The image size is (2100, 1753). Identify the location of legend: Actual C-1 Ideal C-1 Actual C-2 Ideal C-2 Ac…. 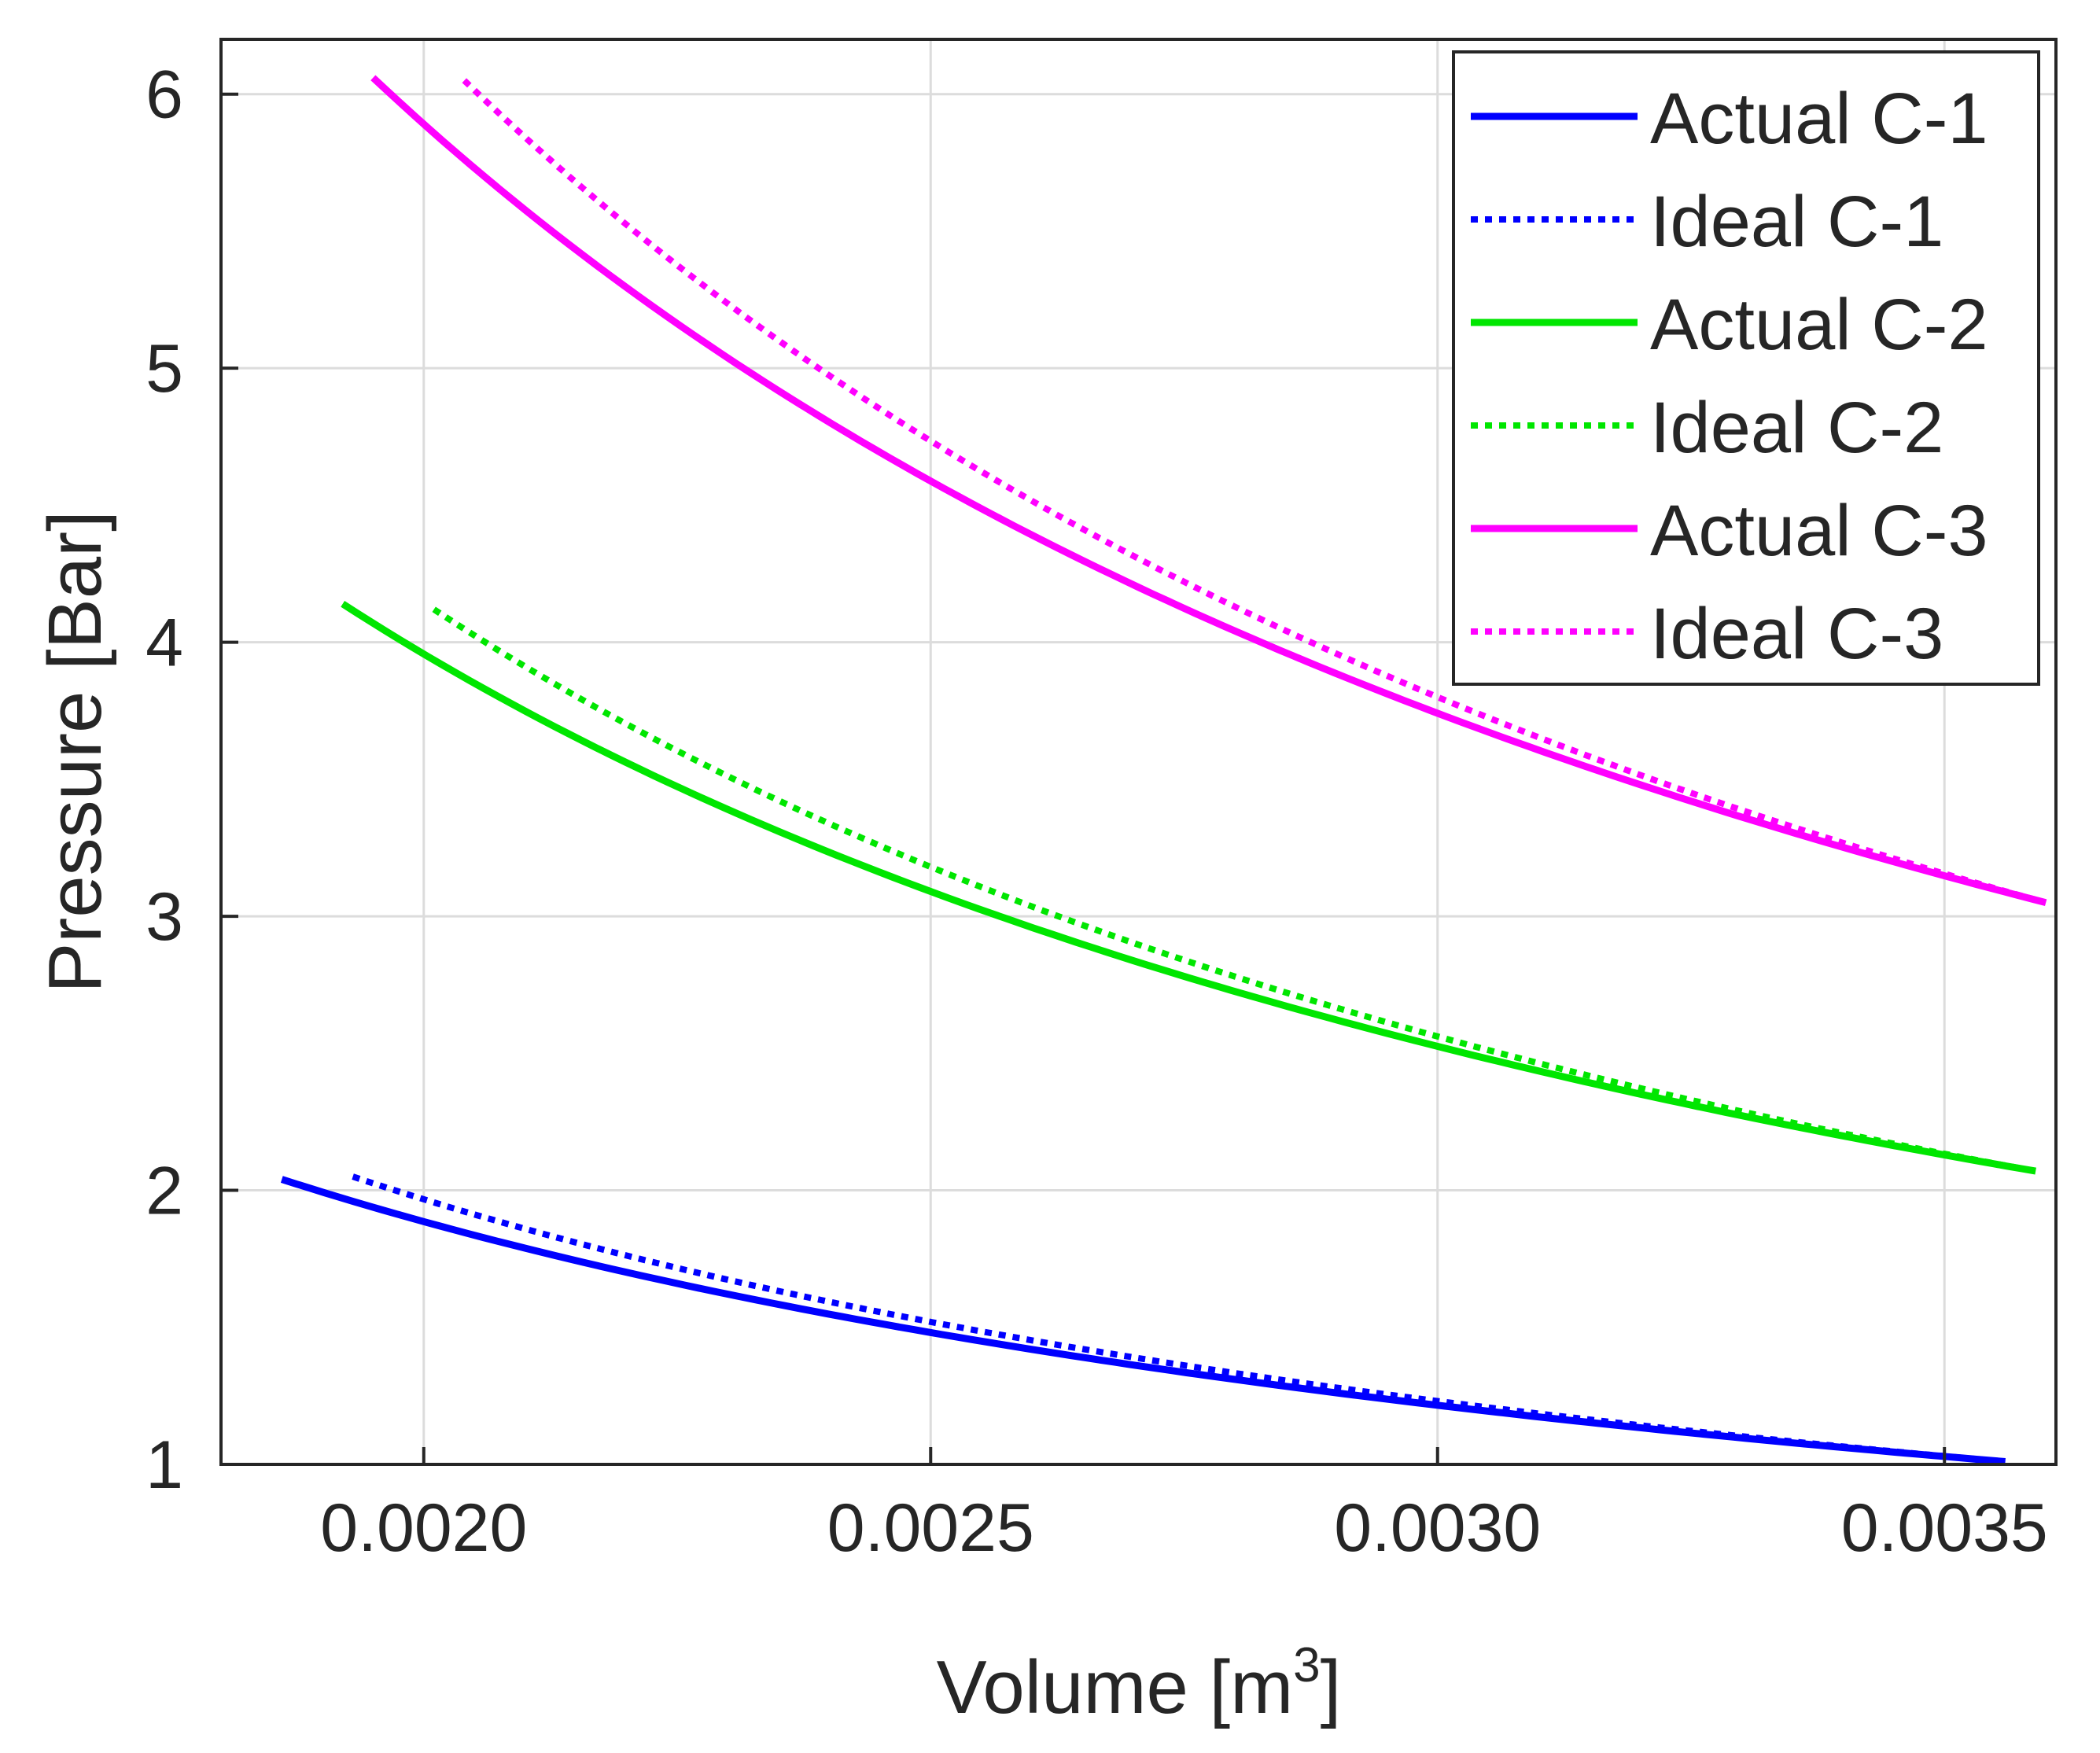
(1746, 368).